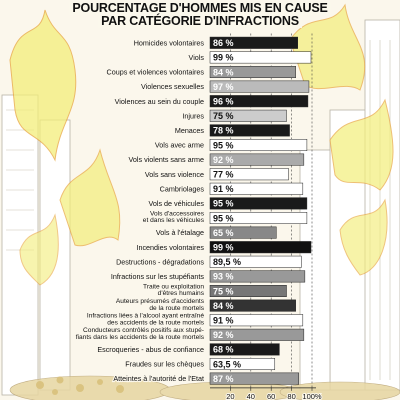  Describe the element at coordinates (312, 396) in the screenshot. I see `x-tick-label: 100%` at that location.